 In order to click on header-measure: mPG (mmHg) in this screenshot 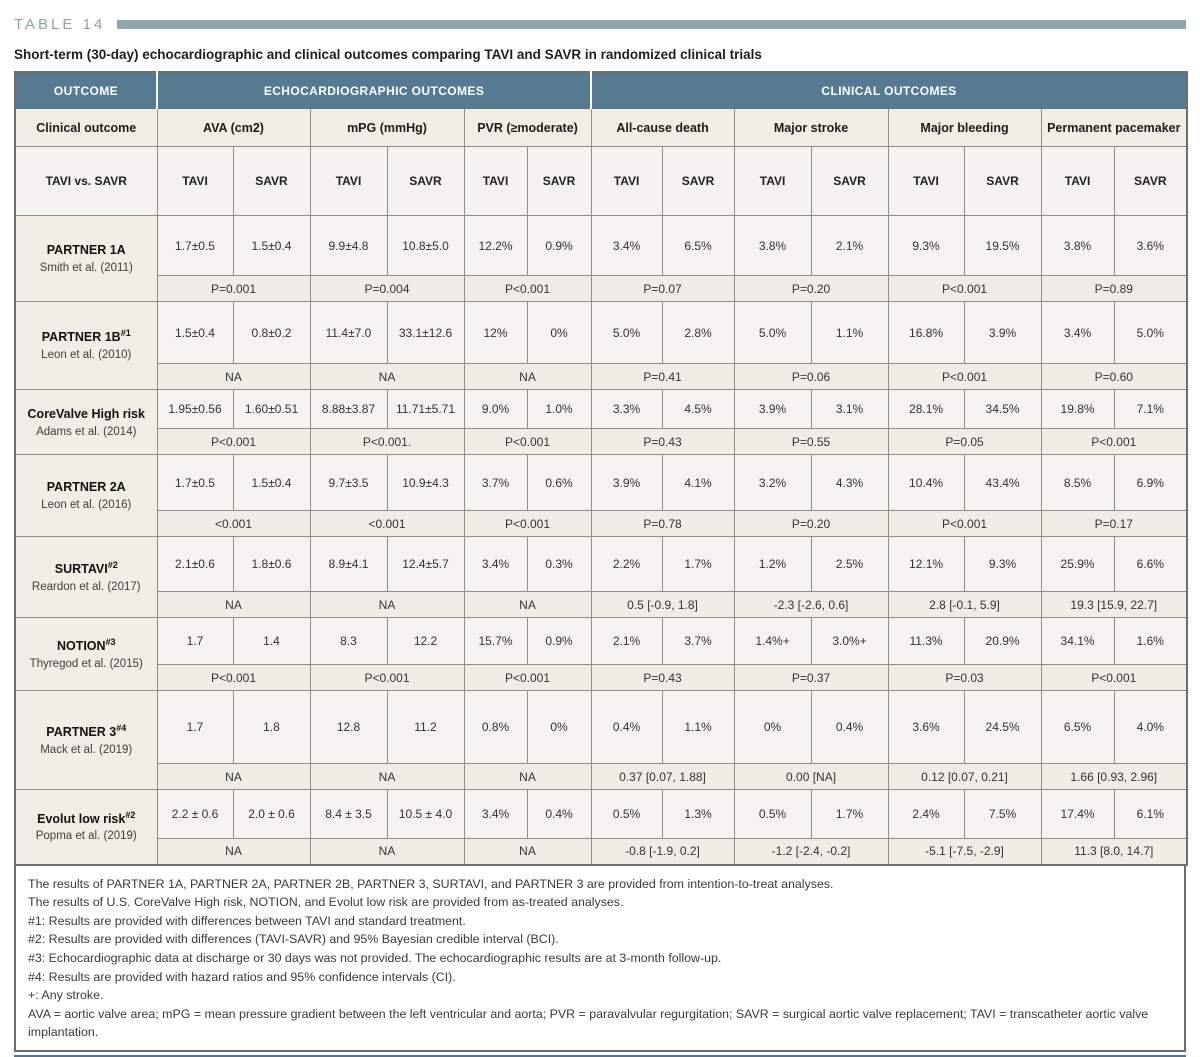, I will do `click(387, 127)`.